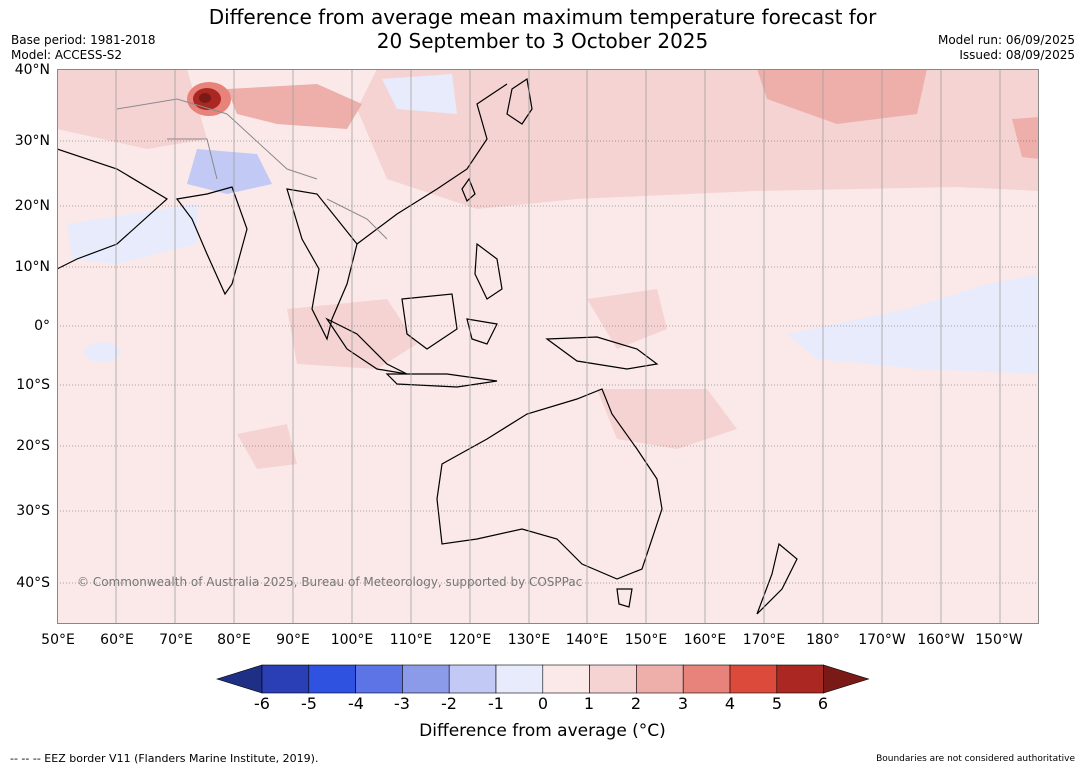  Describe the element at coordinates (132, 234) in the screenshot. I see `cool-area-arabian-sea` at that location.